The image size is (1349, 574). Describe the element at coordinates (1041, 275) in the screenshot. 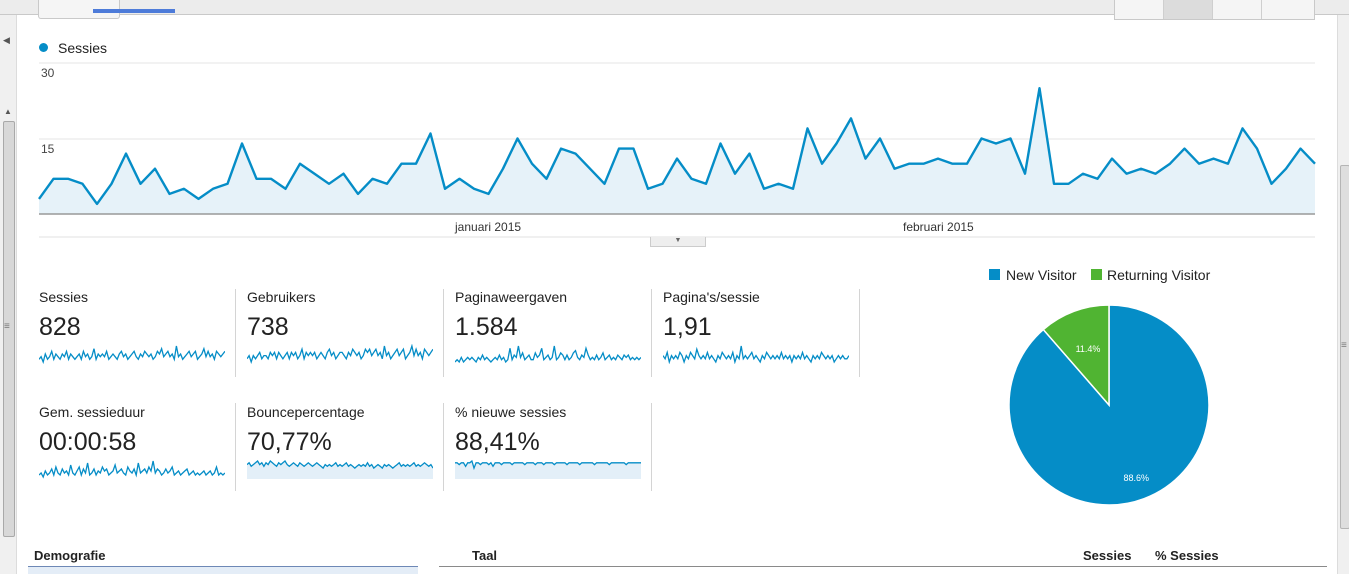

I see `legend-label-new-visitor: New Visitor` at that location.